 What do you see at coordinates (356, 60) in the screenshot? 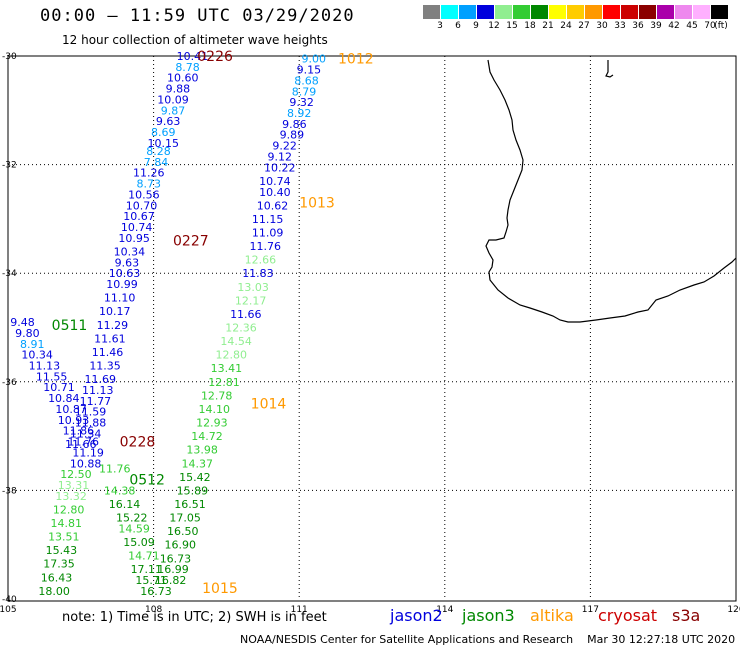
I see `pass-number-label: 1012` at bounding box center [356, 60].